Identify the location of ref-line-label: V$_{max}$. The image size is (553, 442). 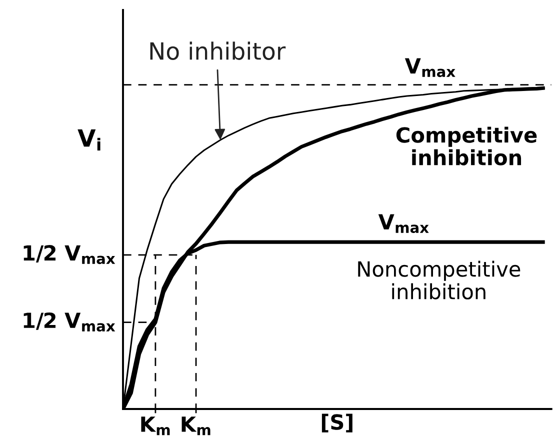
(430, 68).